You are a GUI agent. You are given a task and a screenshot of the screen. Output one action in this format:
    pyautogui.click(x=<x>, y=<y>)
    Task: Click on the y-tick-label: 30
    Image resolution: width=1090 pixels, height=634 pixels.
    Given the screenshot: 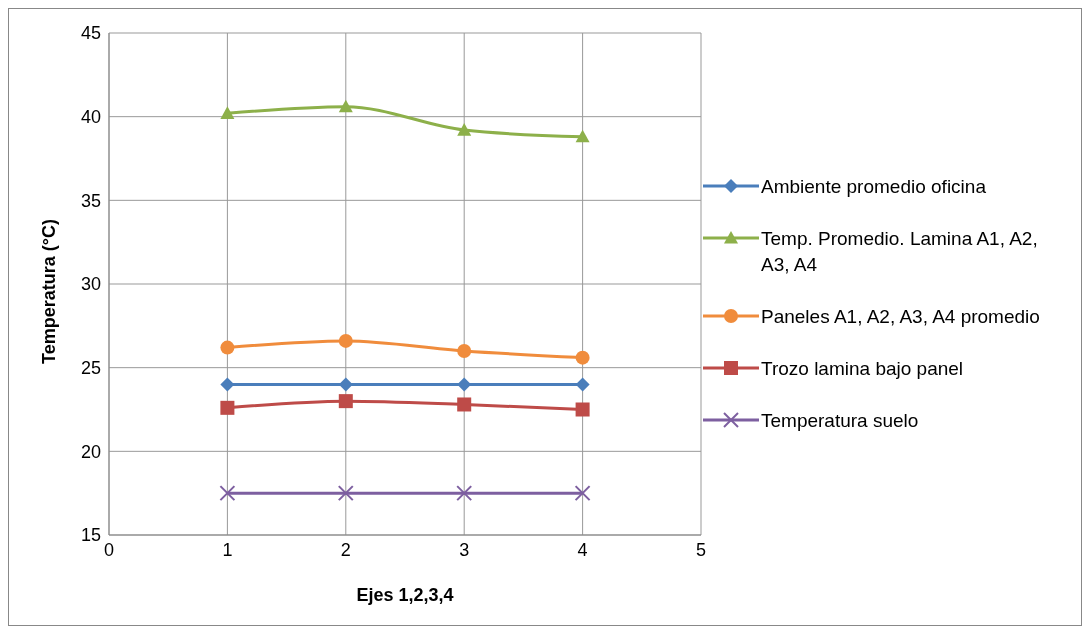 What is the action you would take?
    pyautogui.click(x=90, y=284)
    